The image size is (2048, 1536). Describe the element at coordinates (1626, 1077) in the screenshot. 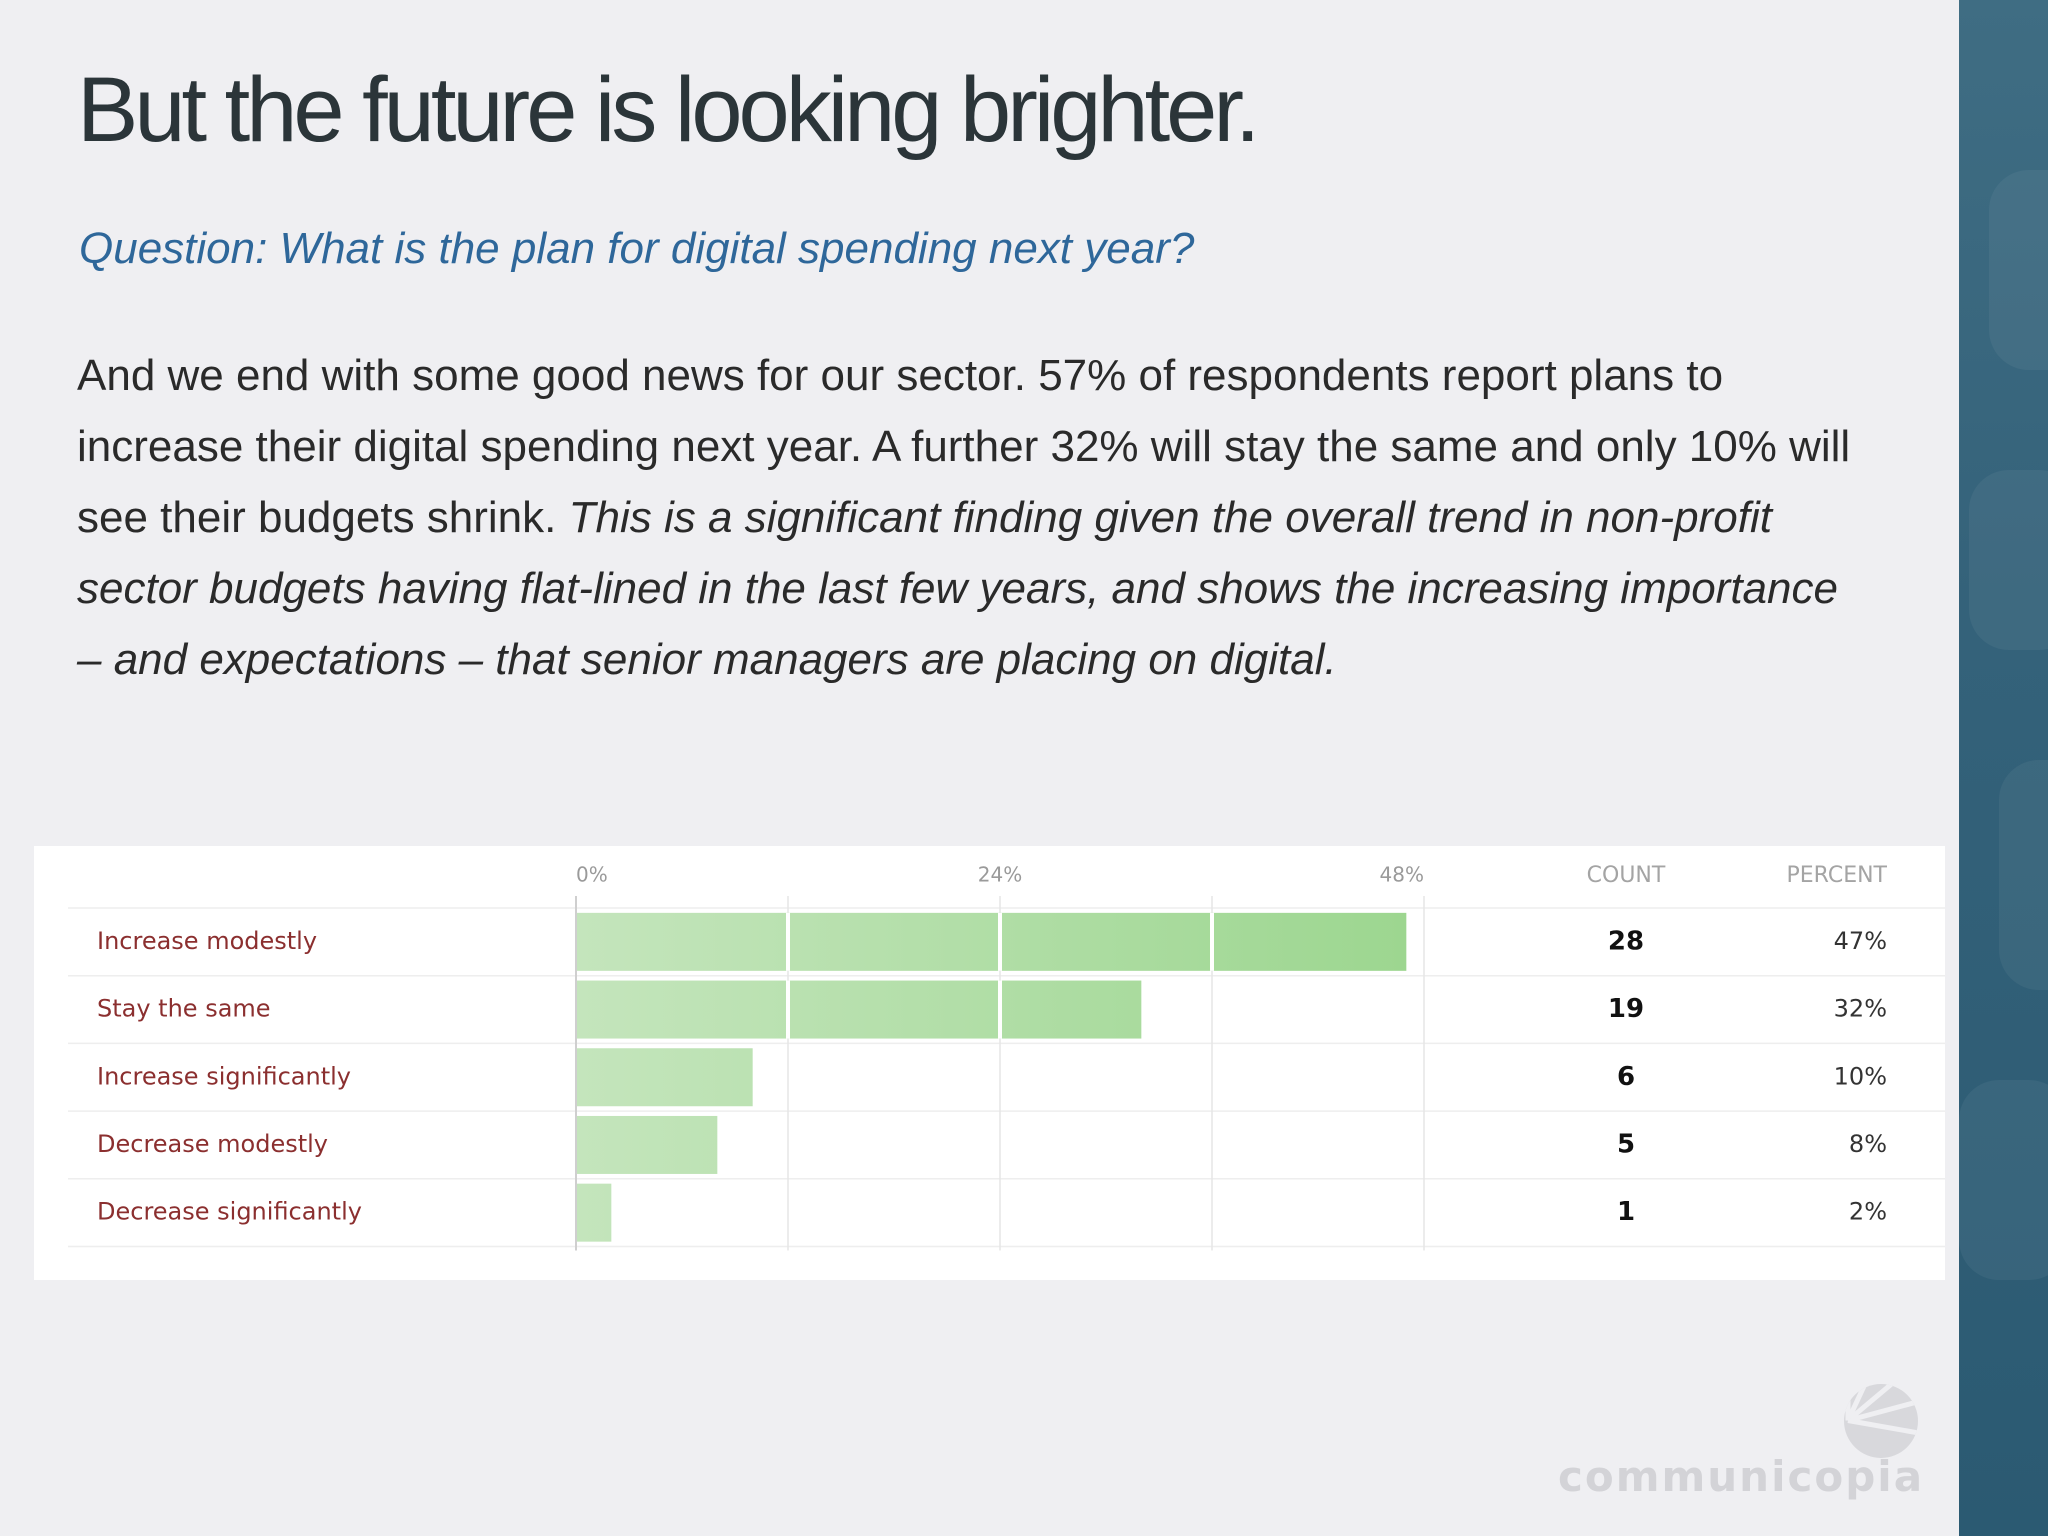

I see `count-value: 6` at that location.